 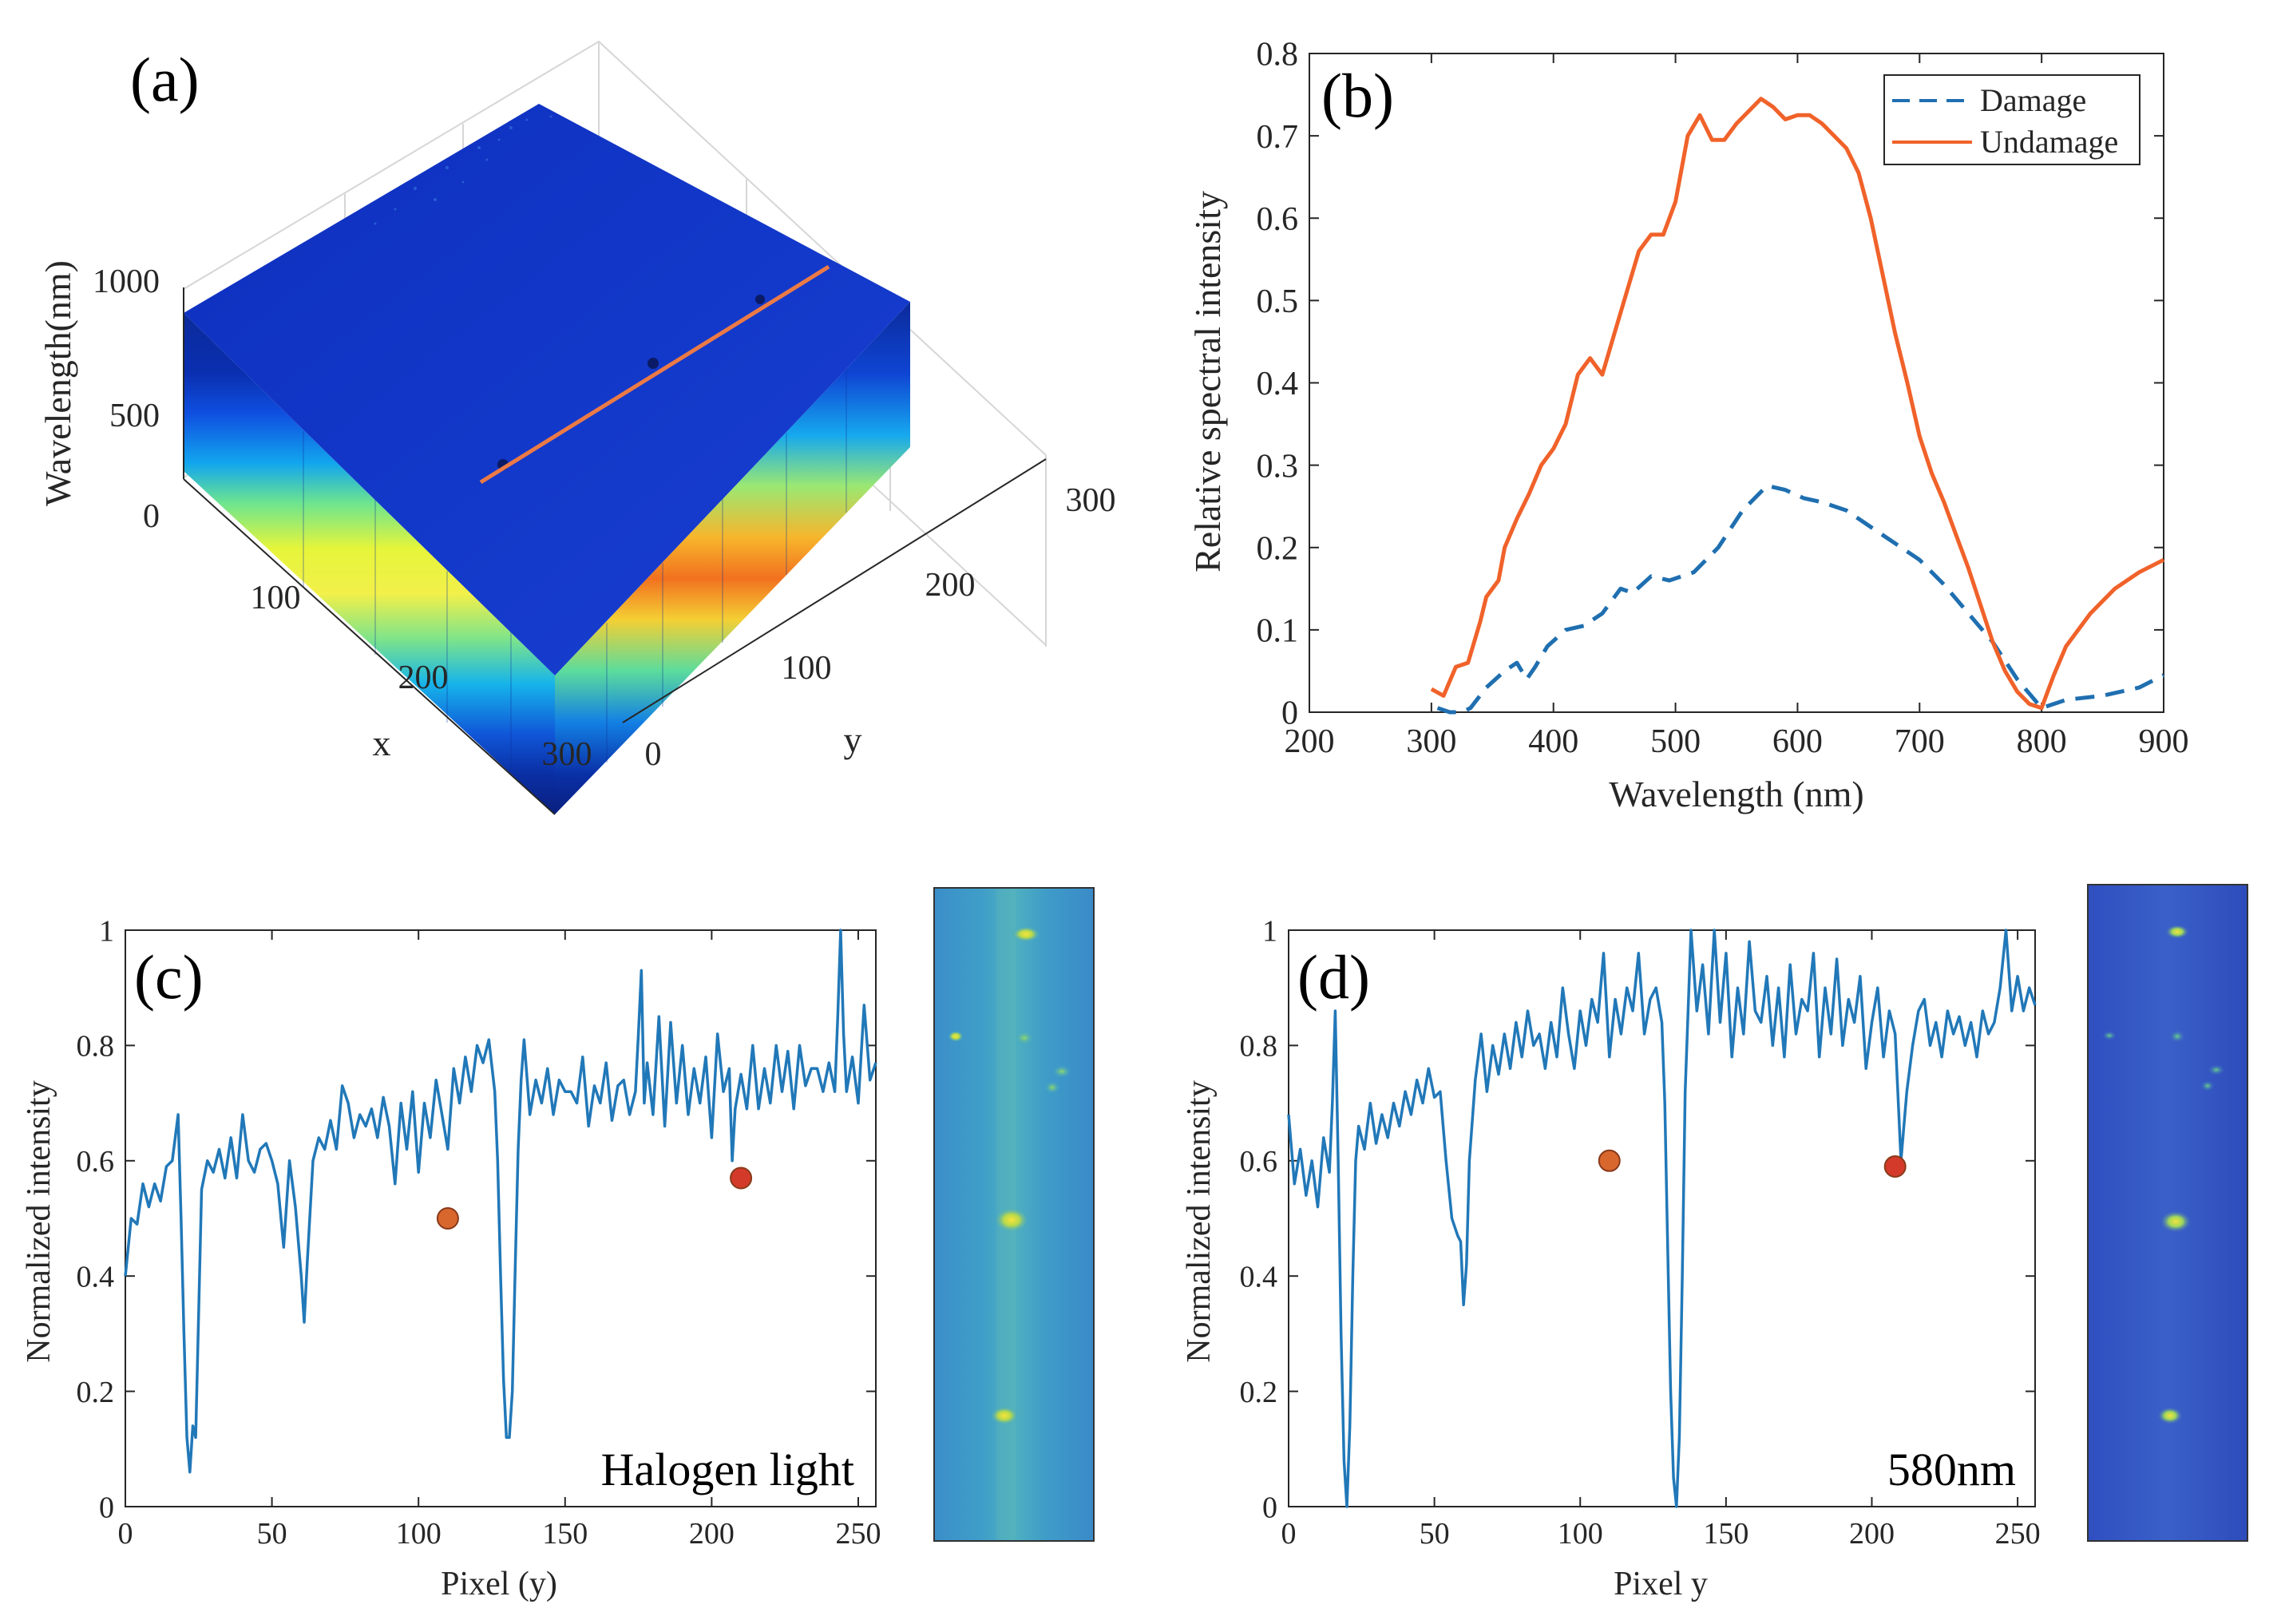 I want to click on x-axis-label: Pixel (y), so click(x=499, y=1584).